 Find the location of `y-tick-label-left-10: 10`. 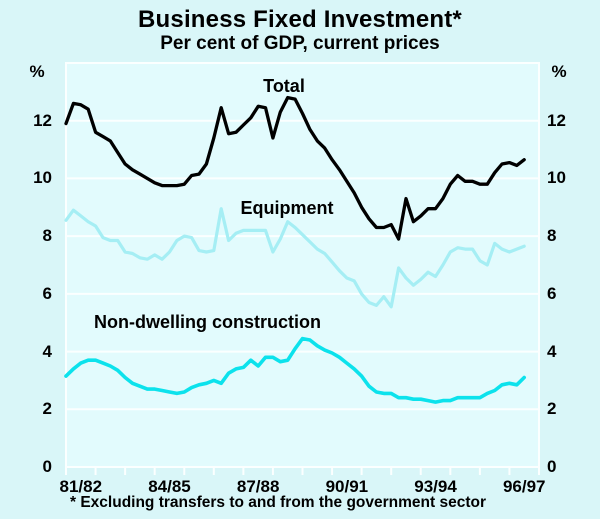

y-tick-label-left-10: 10 is located at coordinates (42, 178).